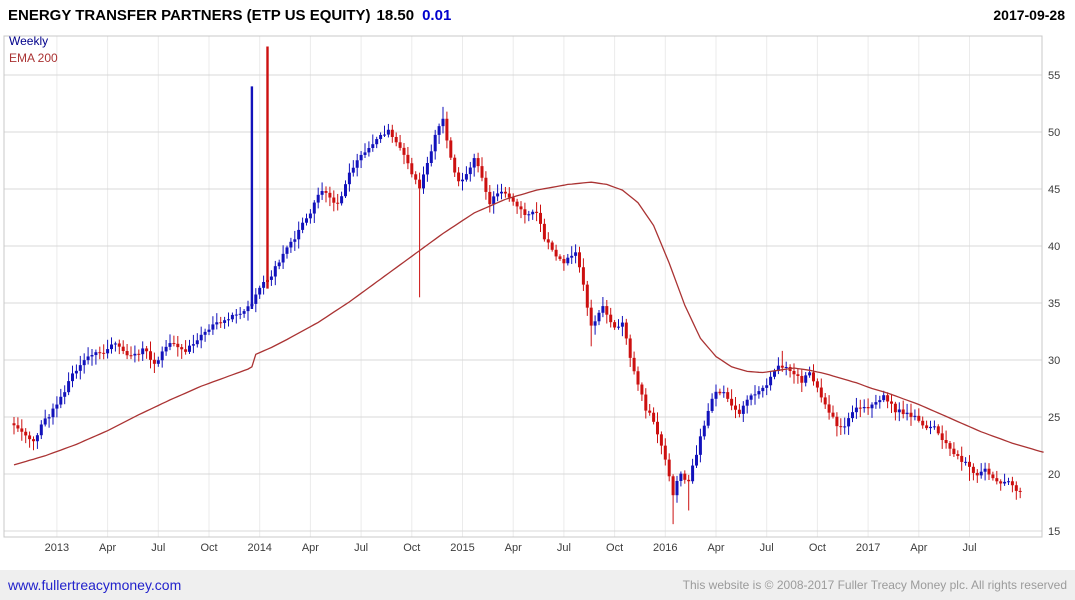  I want to click on timeframe-label: Weekly, so click(29, 41).